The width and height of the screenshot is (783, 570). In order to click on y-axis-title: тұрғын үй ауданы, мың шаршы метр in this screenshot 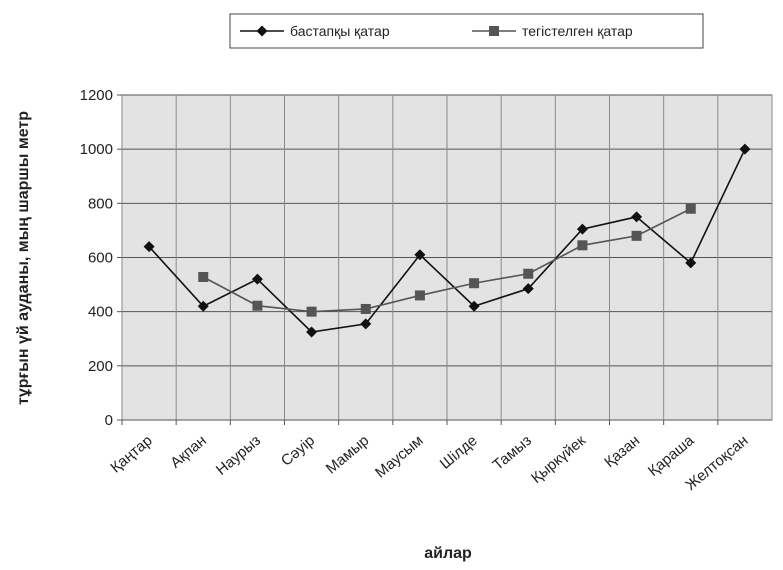, I will do `click(23, 258)`.